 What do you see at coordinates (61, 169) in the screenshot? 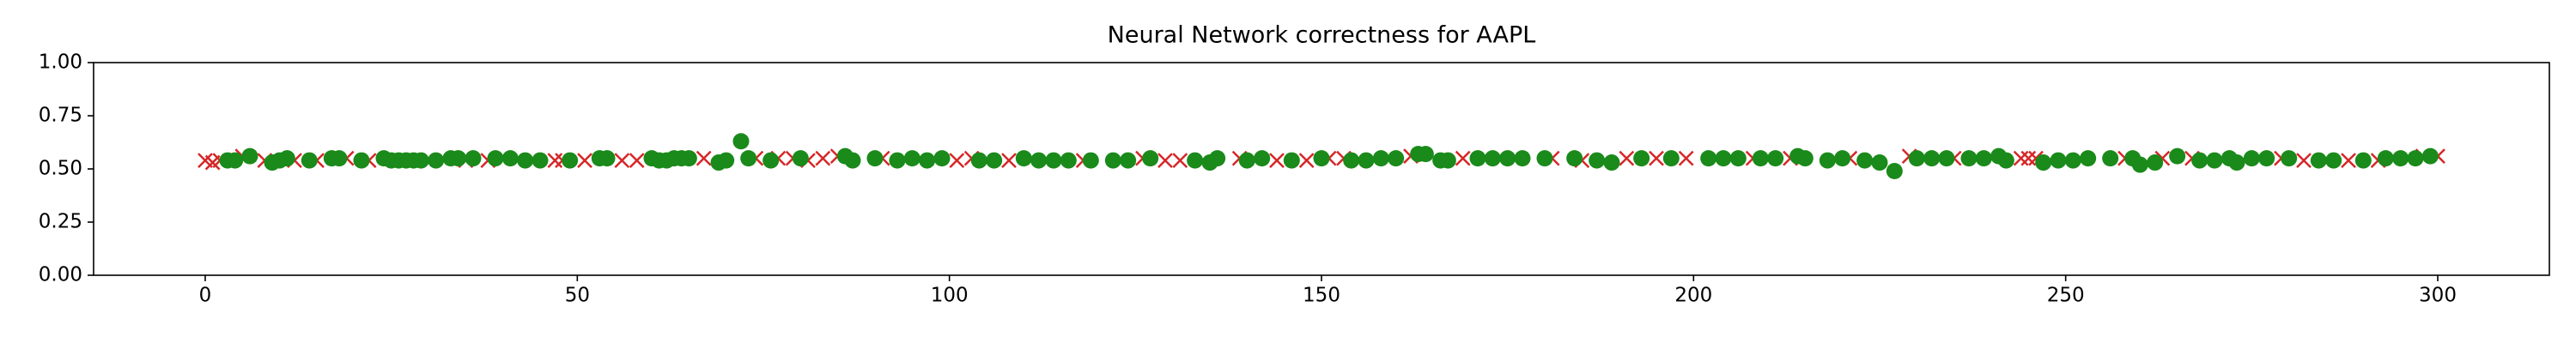
I see `y-tick-label: 0.50` at bounding box center [61, 169].